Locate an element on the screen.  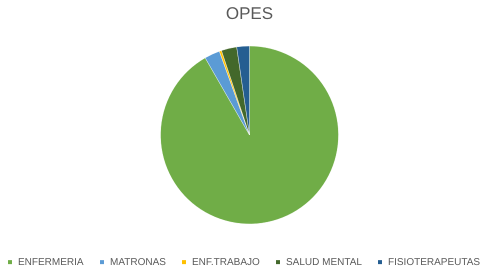
legend-label: ENFERMERIA is located at coordinates (51, 262).